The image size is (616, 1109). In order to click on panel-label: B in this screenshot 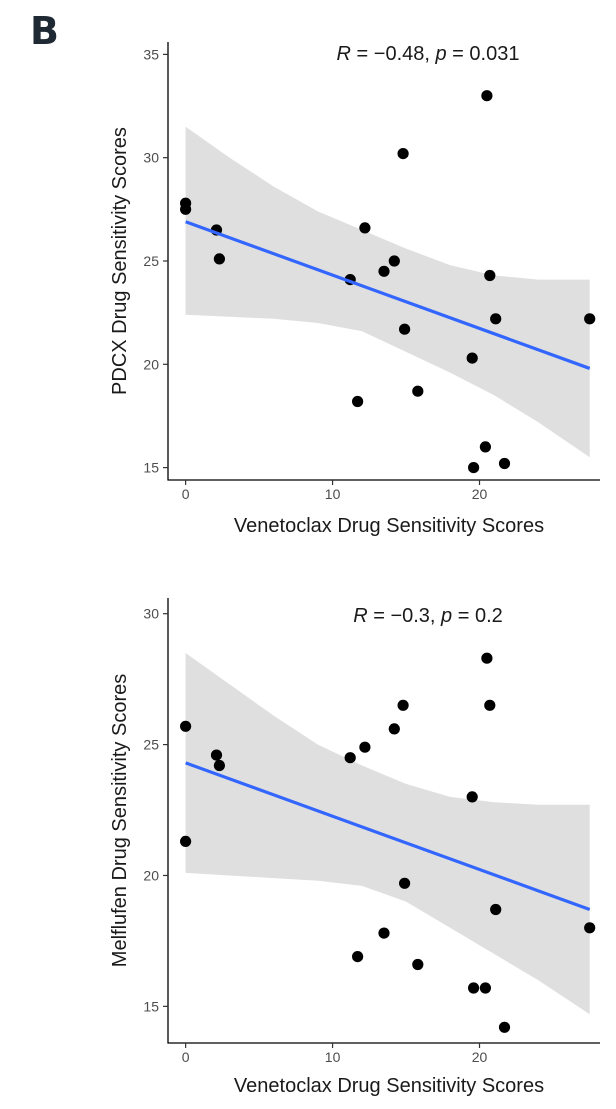, I will do `click(44, 31)`.